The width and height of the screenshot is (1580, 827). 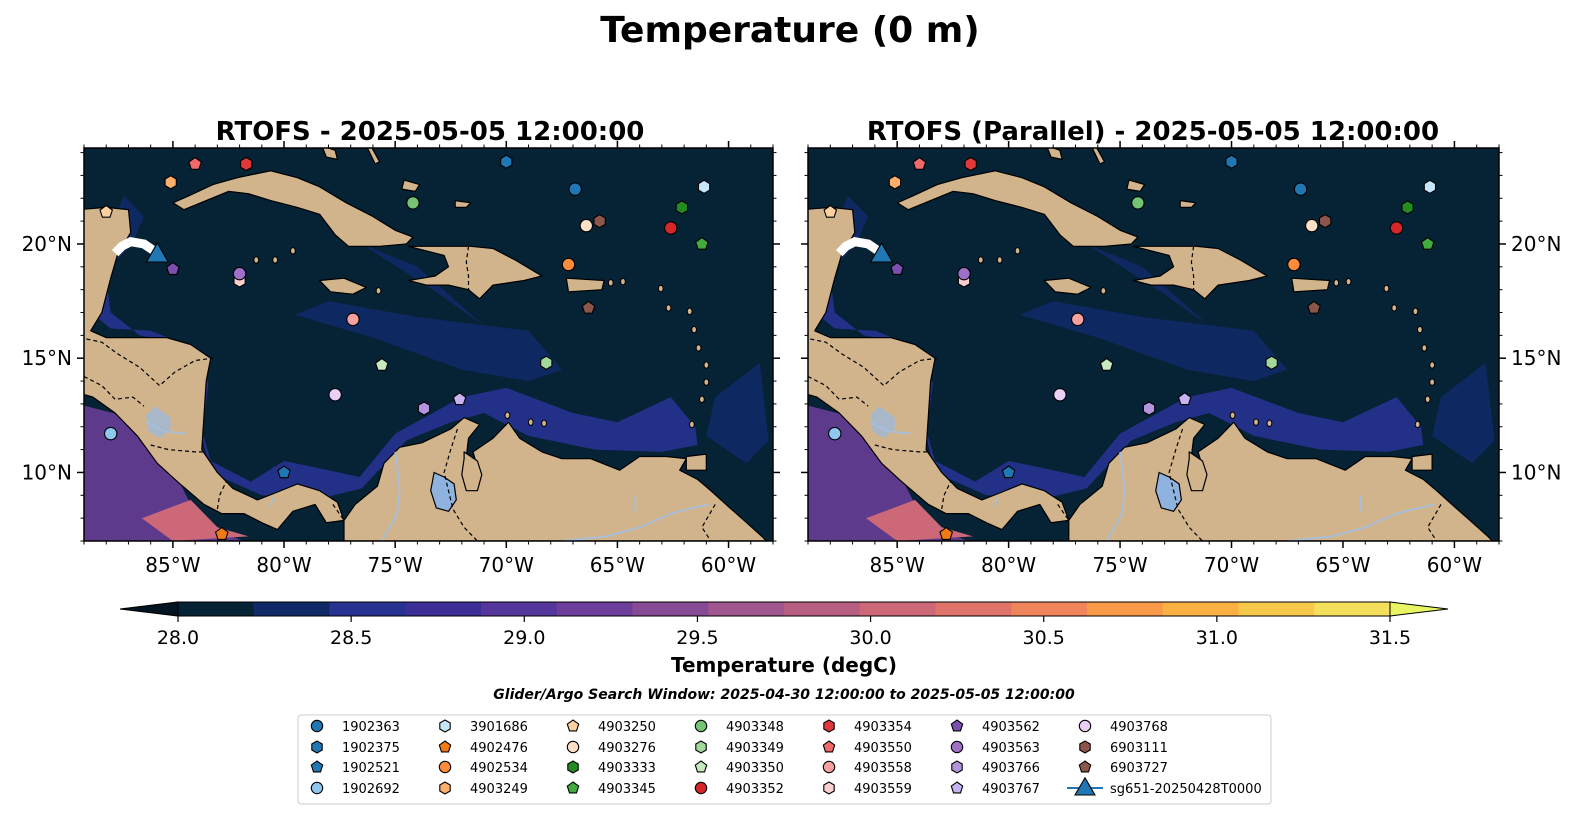 What do you see at coordinates (371, 768) in the screenshot?
I see `legend-label: 1902521` at bounding box center [371, 768].